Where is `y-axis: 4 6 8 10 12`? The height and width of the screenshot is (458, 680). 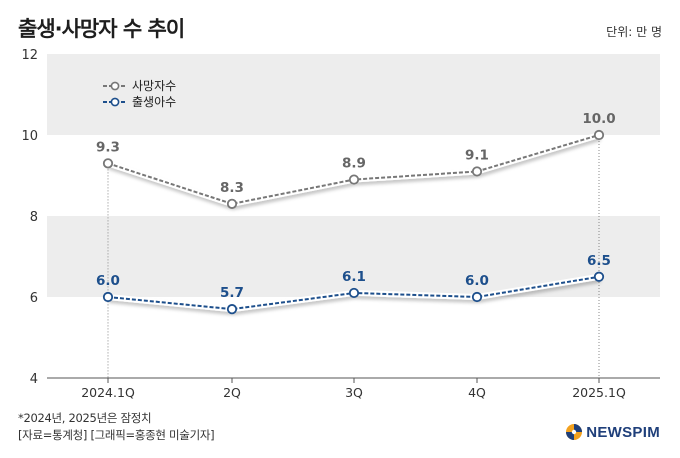
y-axis: 4 6 8 10 12 is located at coordinates (29, 217).